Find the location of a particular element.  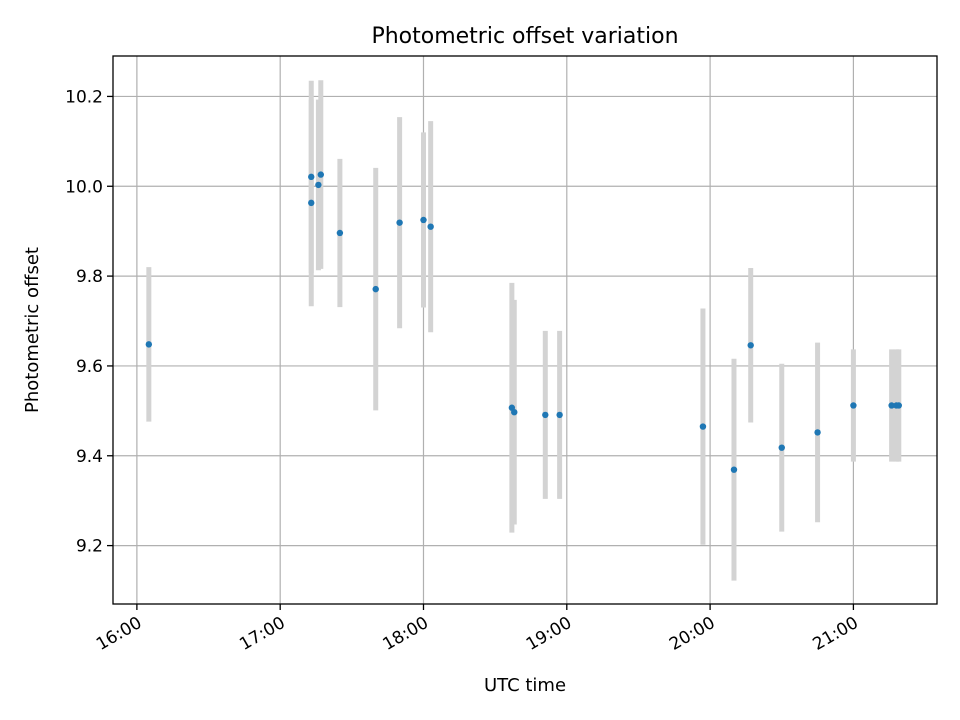

y-tick-label: 10.2 is located at coordinates (84, 97).